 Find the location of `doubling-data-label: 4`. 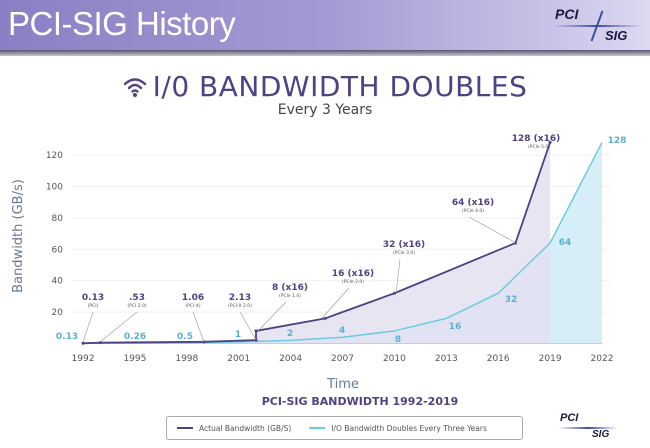

doubling-data-label: 4 is located at coordinates (342, 331).